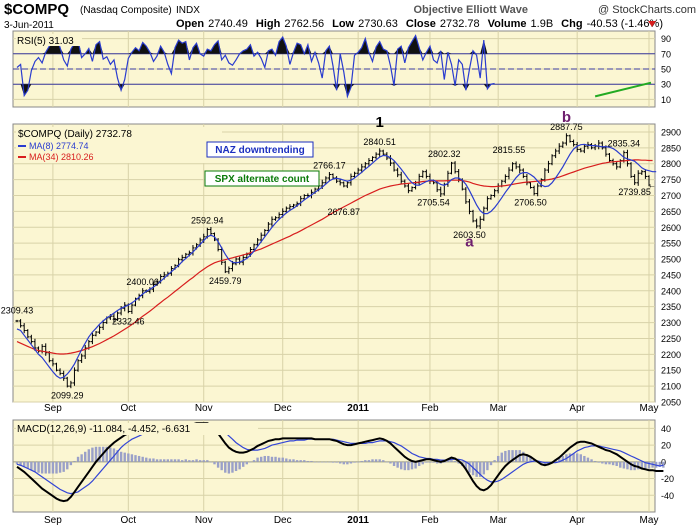 The height and width of the screenshot is (530, 700). I want to click on macd-x-tick-label: Feb, so click(430, 520).